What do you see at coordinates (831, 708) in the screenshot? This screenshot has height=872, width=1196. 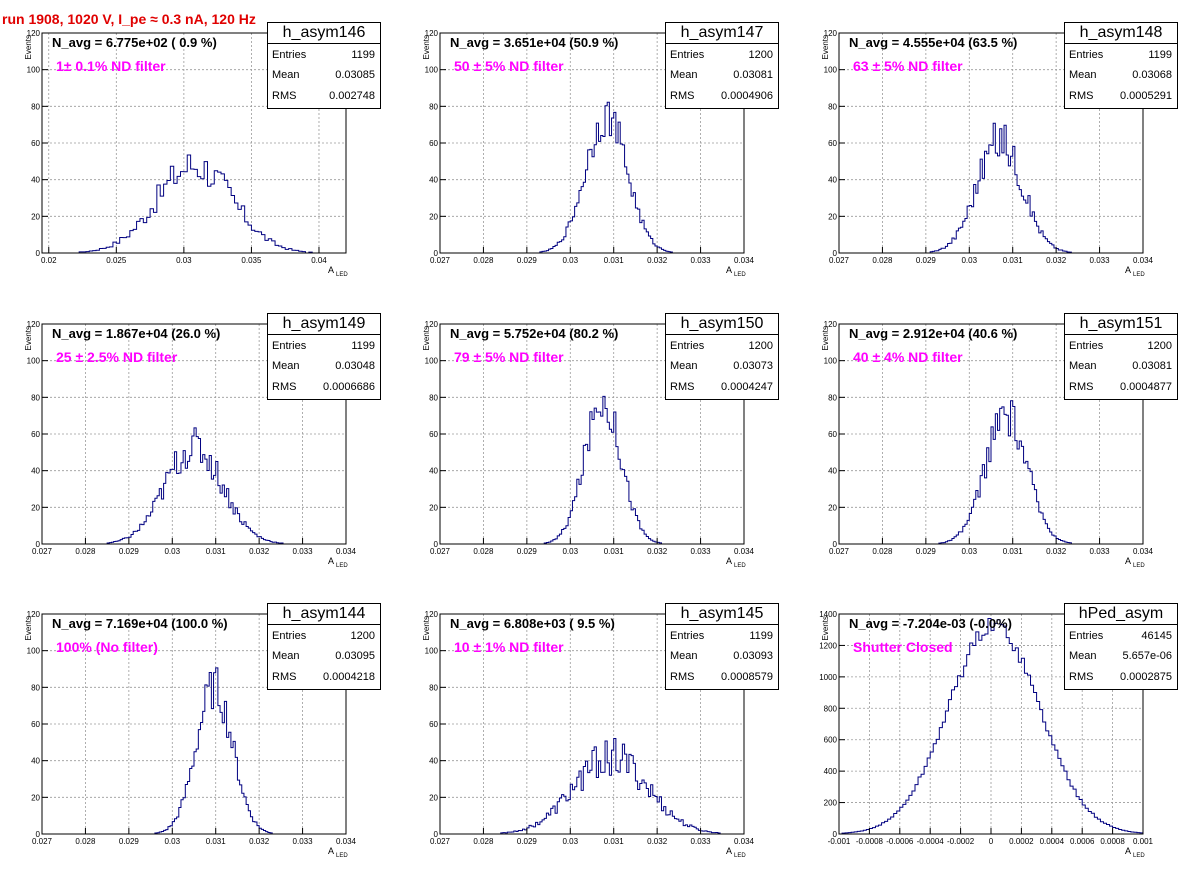 I see `y-tick-label: 800` at bounding box center [831, 708].